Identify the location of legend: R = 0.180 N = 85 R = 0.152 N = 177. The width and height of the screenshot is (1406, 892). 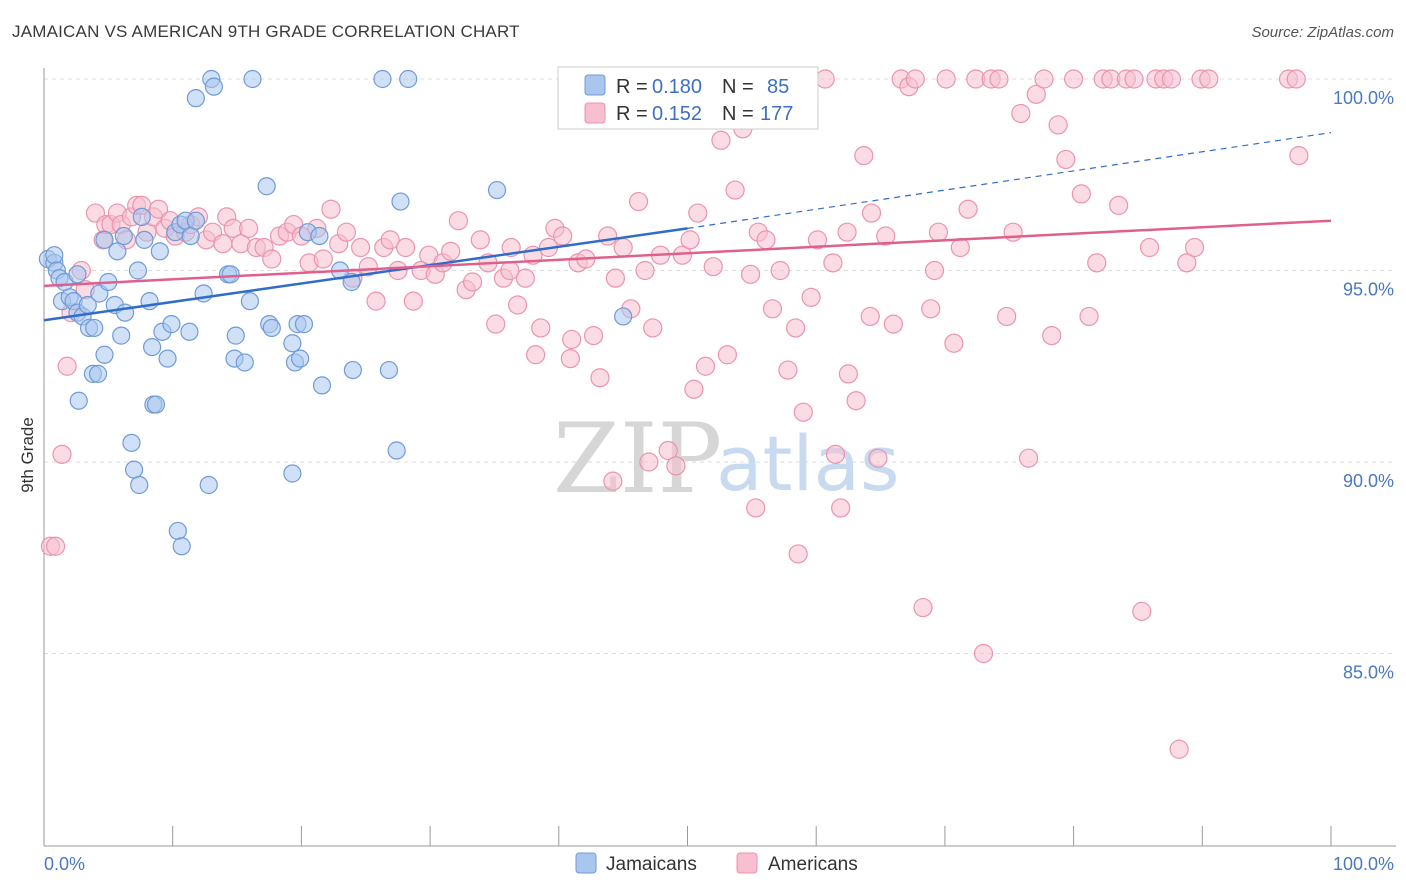
(688, 98).